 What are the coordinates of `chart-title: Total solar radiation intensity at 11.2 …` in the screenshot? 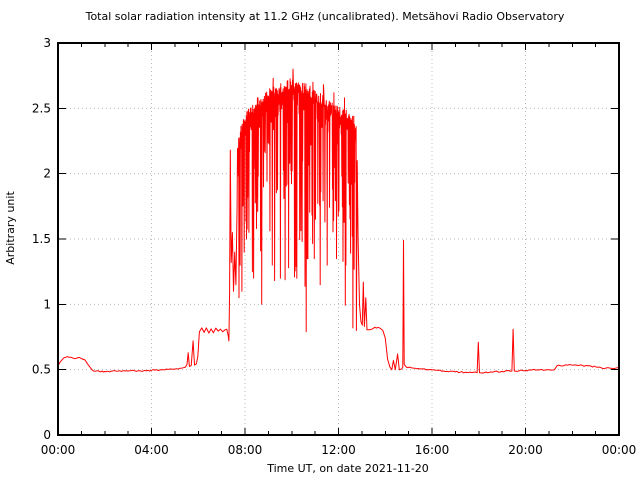 It's located at (325, 16).